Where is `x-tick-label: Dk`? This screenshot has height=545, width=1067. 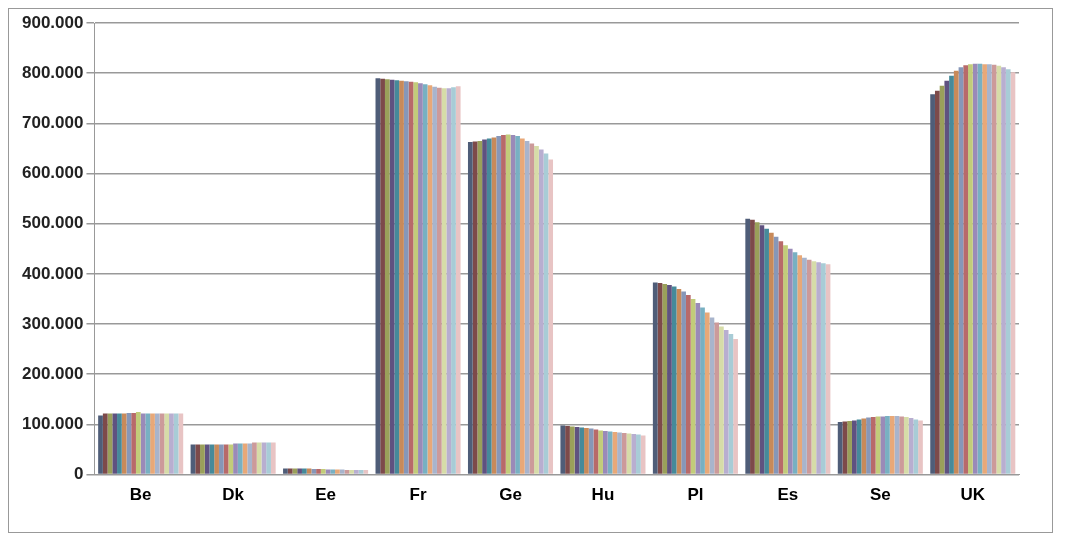 x-tick-label: Dk is located at coordinates (233, 495).